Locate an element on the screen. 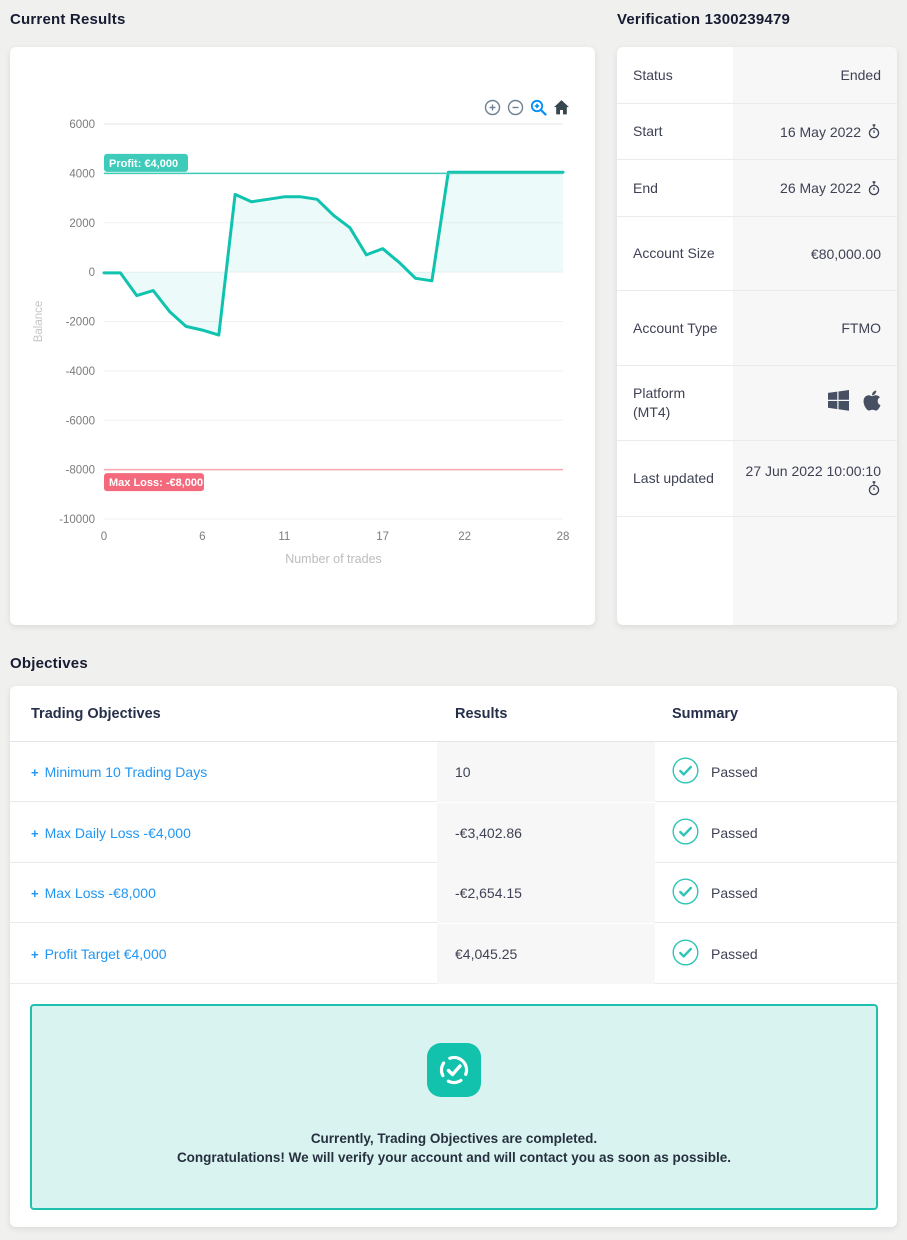 Image resolution: width=907 pixels, height=1240 pixels. end-date-value: 26 May 2022 is located at coordinates (820, 188).